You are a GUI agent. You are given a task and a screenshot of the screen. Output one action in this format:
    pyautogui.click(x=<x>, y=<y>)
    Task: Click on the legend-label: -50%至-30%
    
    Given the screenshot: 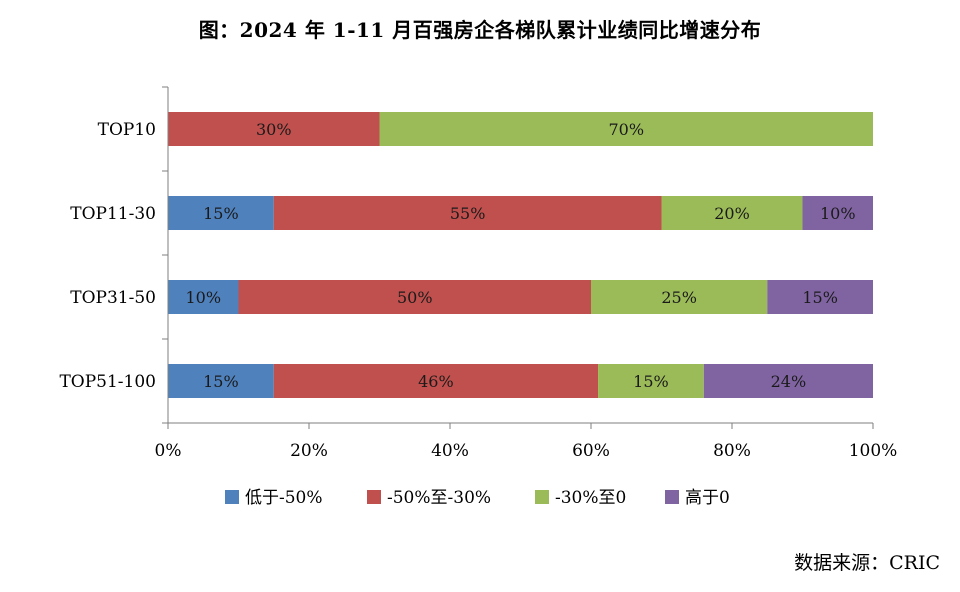 What is the action you would take?
    pyautogui.click(x=439, y=498)
    